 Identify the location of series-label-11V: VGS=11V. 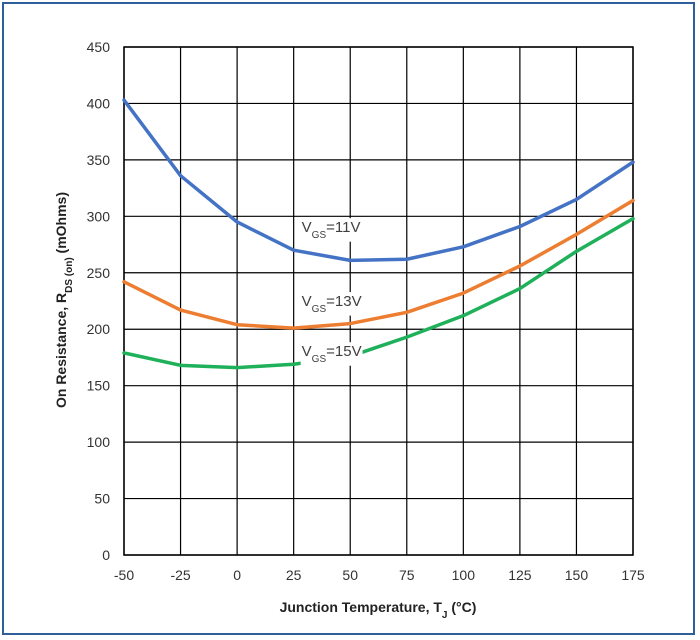
(331, 230).